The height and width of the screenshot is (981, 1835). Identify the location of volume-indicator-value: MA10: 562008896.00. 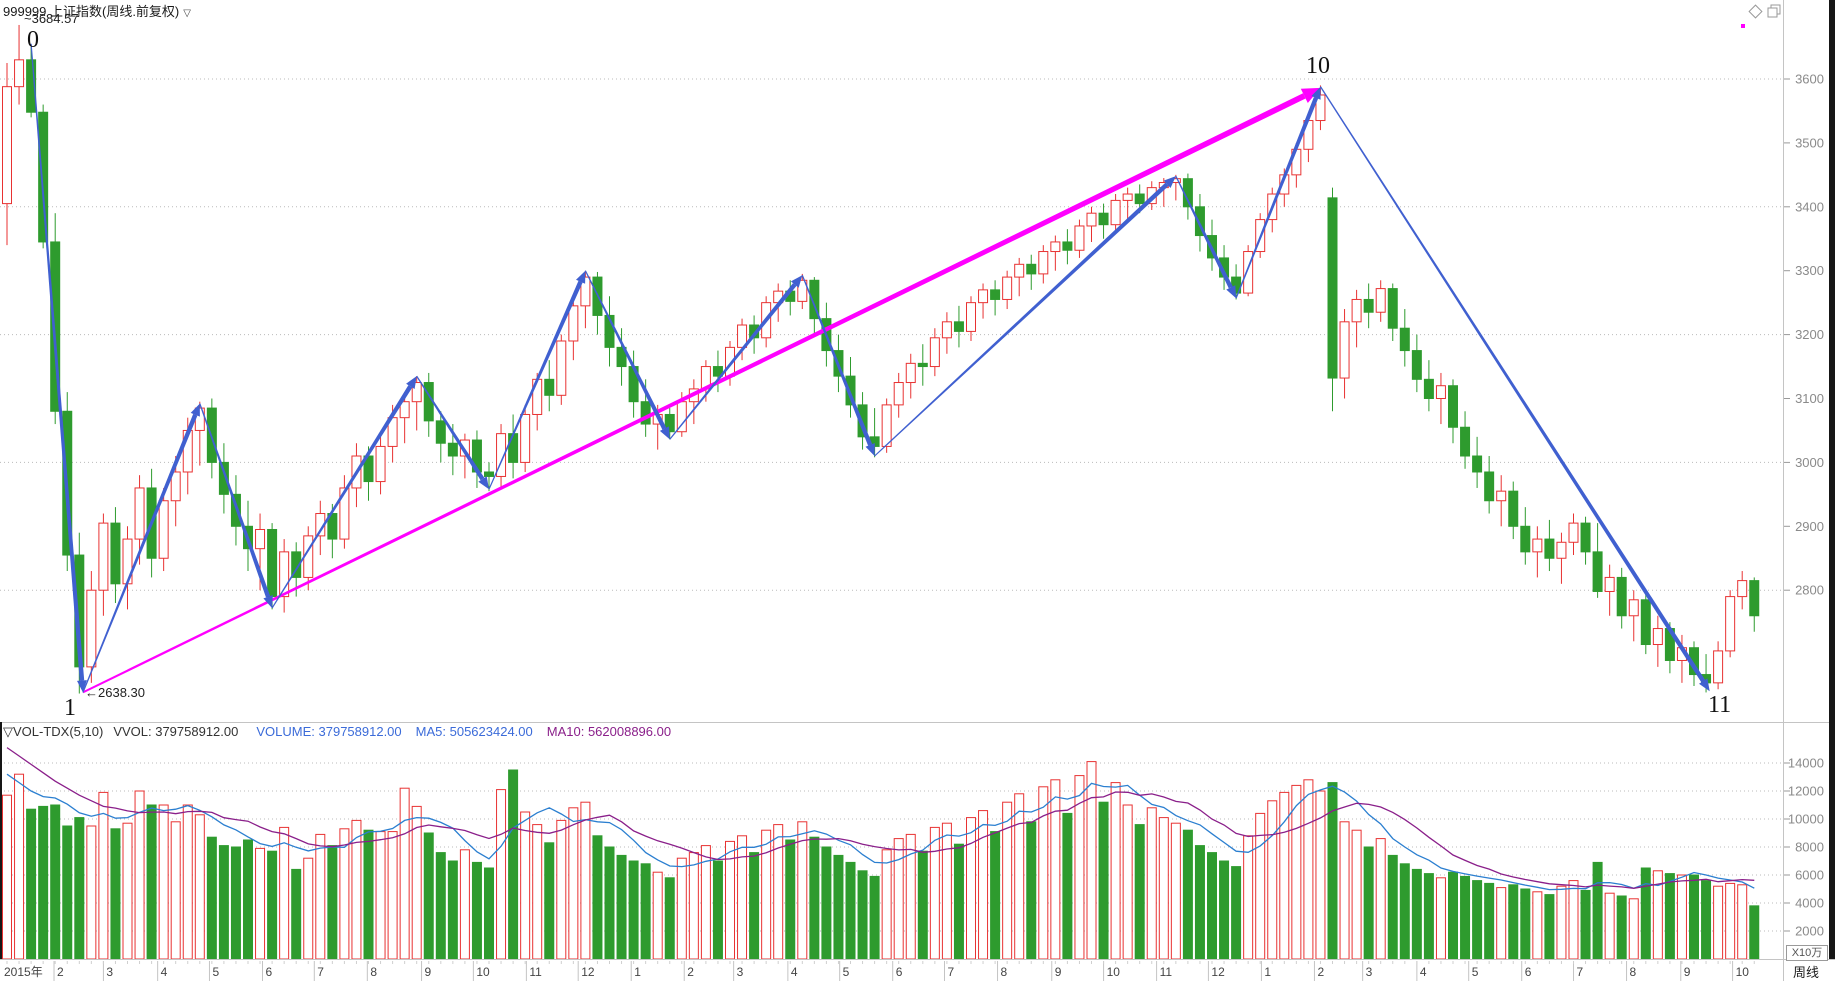
(609, 731).